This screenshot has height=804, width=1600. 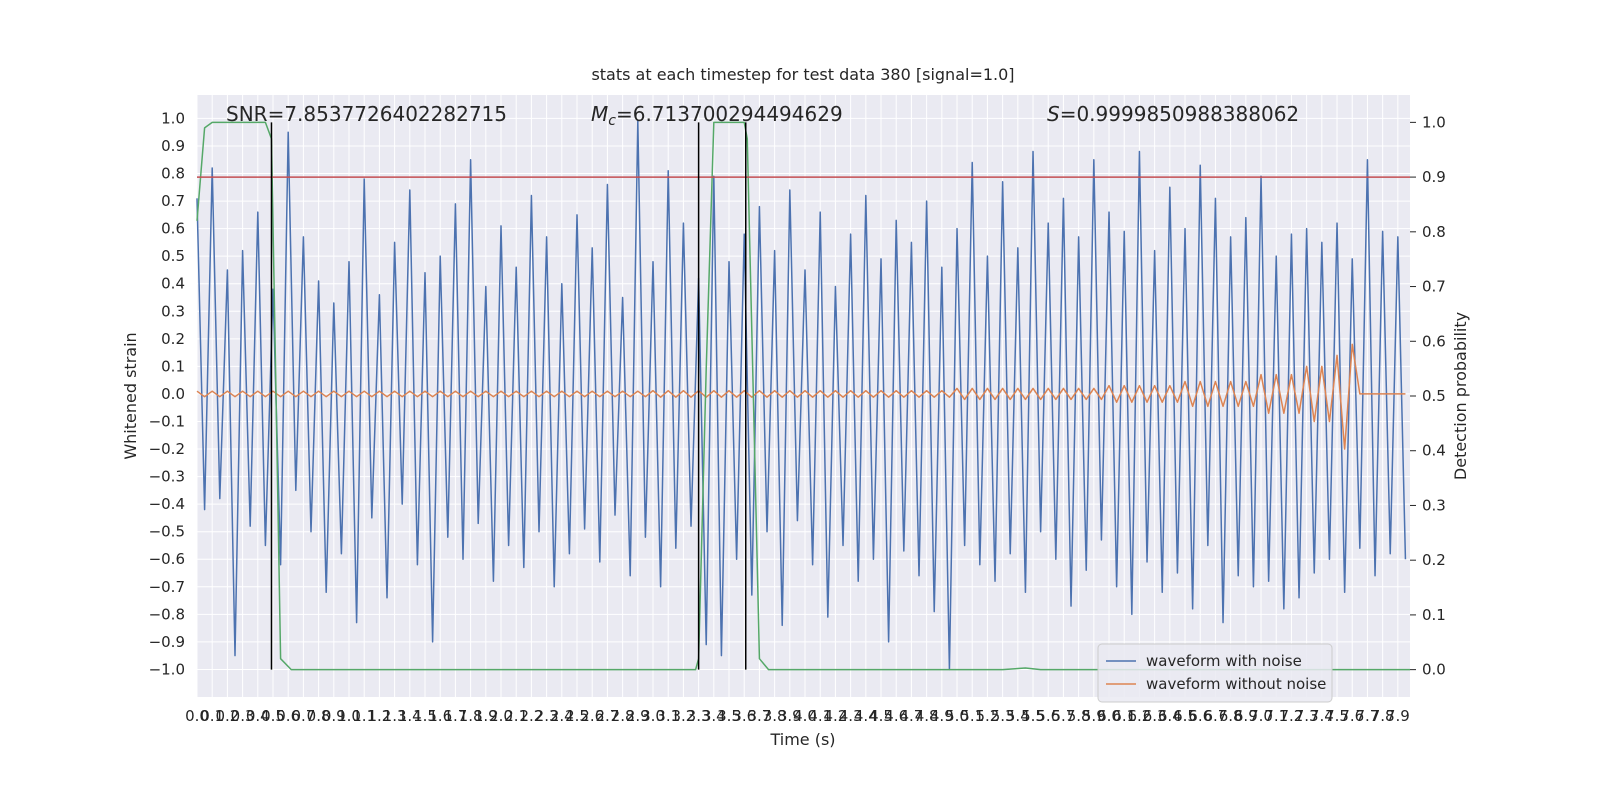 I want to click on x-tick-label: 1.0, so click(x=349, y=716).